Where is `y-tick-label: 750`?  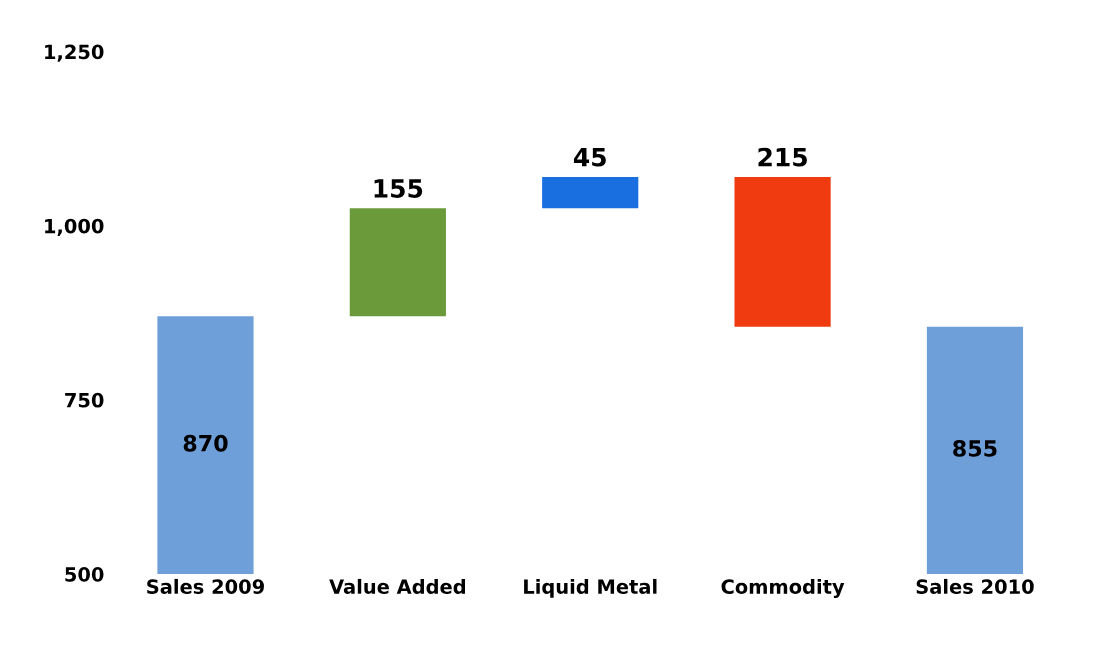 y-tick-label: 750 is located at coordinates (84, 400).